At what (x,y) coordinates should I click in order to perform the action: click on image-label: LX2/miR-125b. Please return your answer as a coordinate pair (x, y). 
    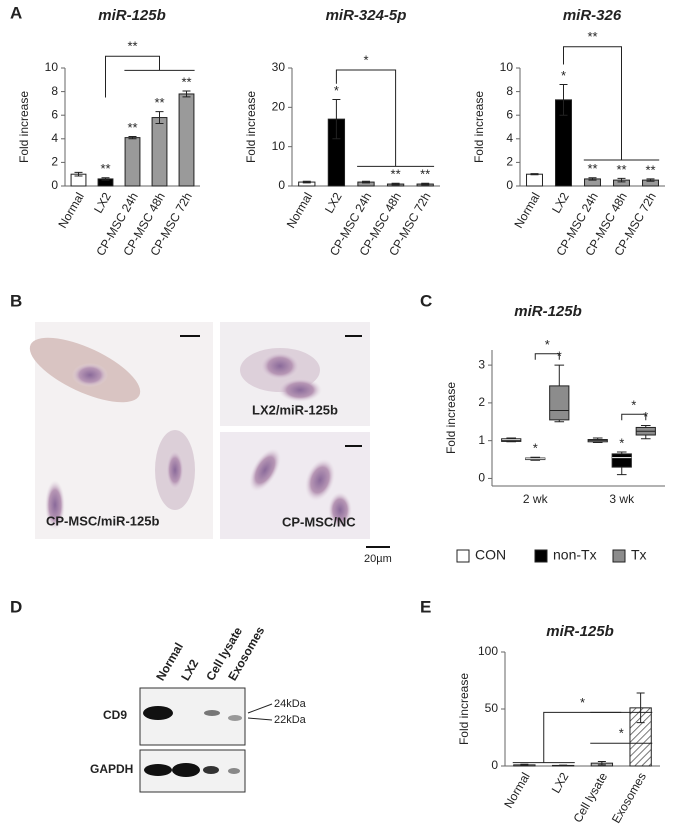
    Looking at the image, I should click on (295, 409).